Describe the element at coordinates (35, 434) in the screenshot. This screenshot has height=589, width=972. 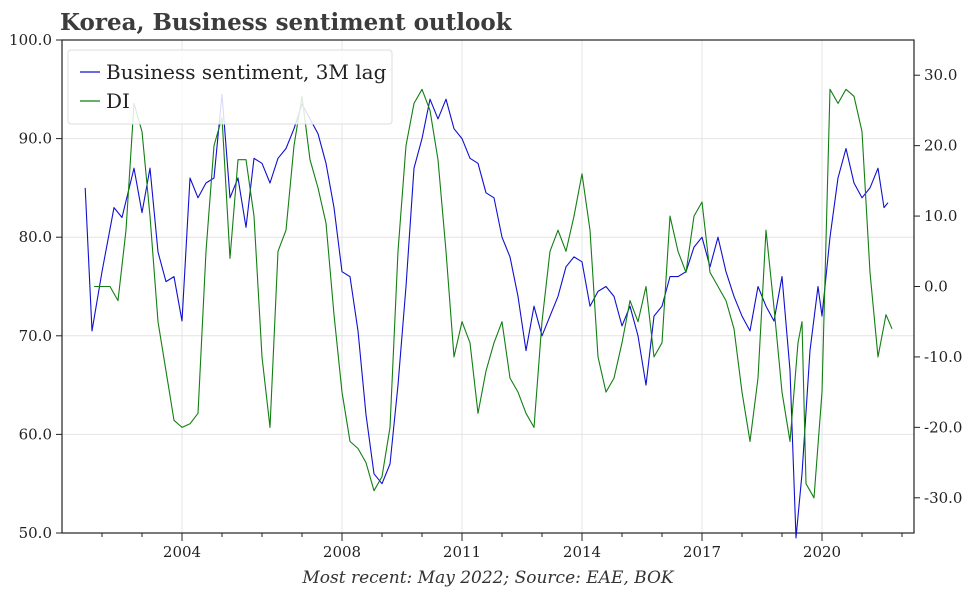
I see `y-left-tick-label: 60.0` at that location.